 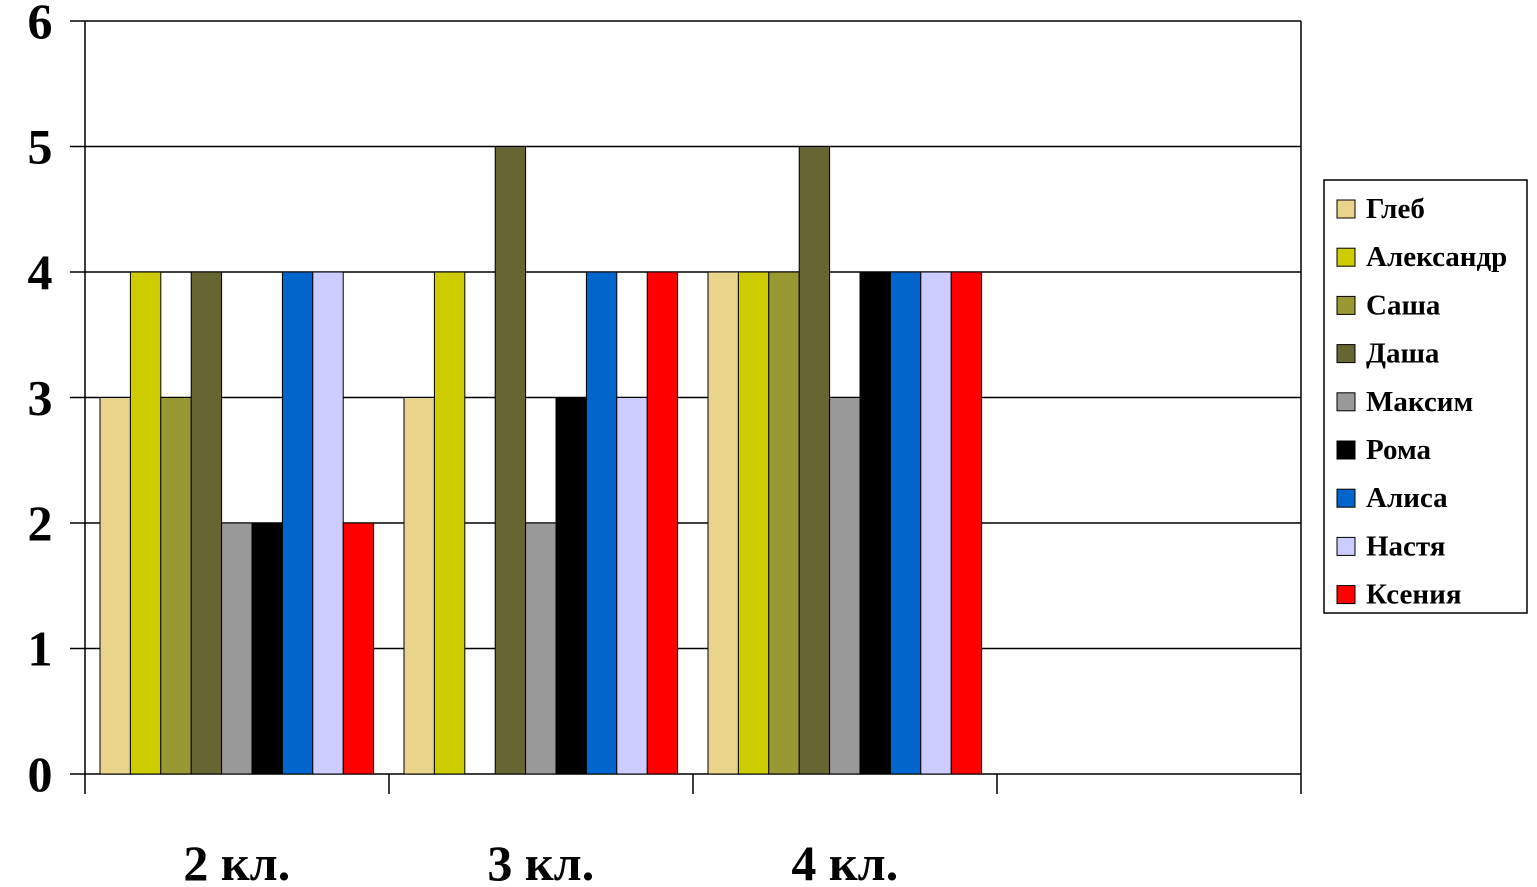 What do you see at coordinates (1436, 257) in the screenshot?
I see `legend-label: Александр` at bounding box center [1436, 257].